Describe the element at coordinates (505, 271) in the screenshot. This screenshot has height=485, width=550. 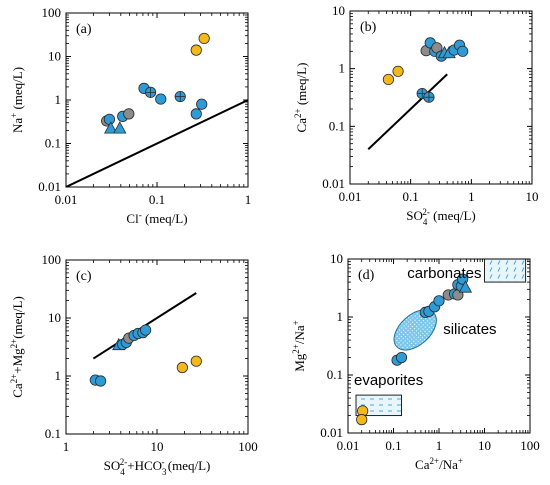
I see `carbonates-region` at that location.